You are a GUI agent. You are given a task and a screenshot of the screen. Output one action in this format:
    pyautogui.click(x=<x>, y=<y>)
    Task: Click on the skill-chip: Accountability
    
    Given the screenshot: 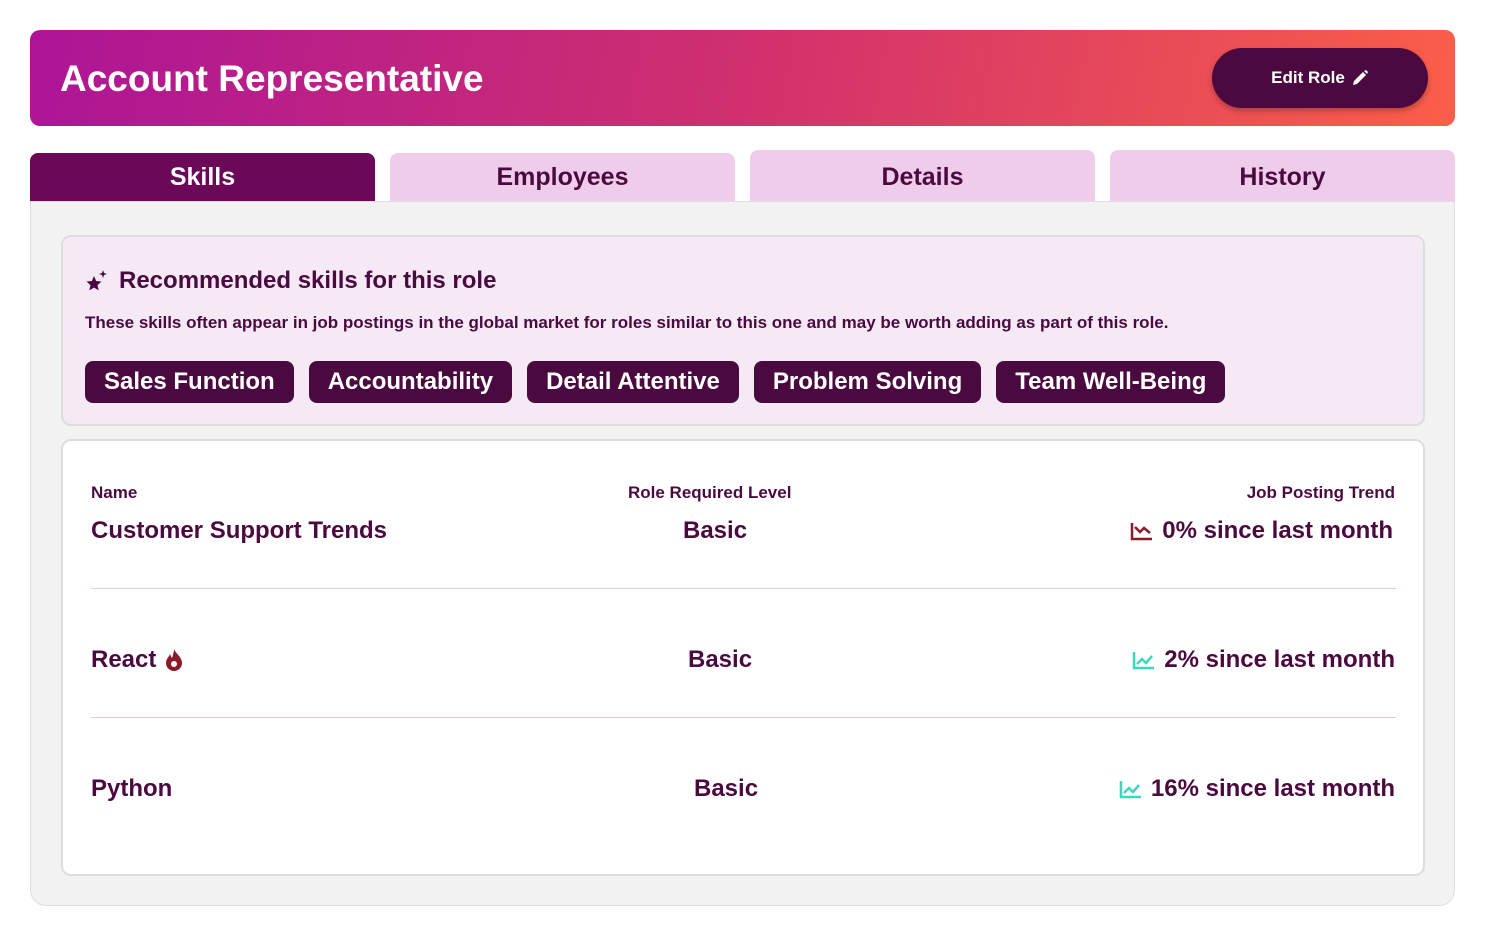 What is the action you would take?
    pyautogui.click(x=410, y=382)
    